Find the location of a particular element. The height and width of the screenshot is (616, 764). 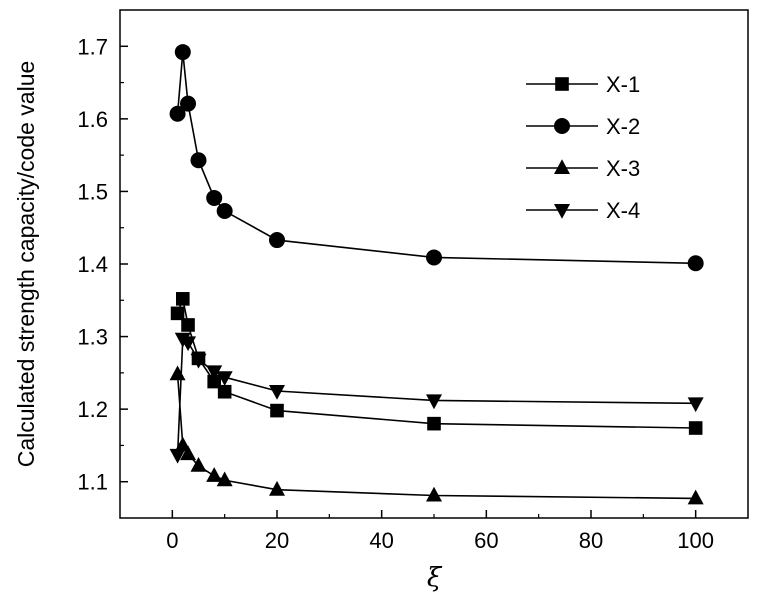

x-tick-label: 80 is located at coordinates (591, 540).